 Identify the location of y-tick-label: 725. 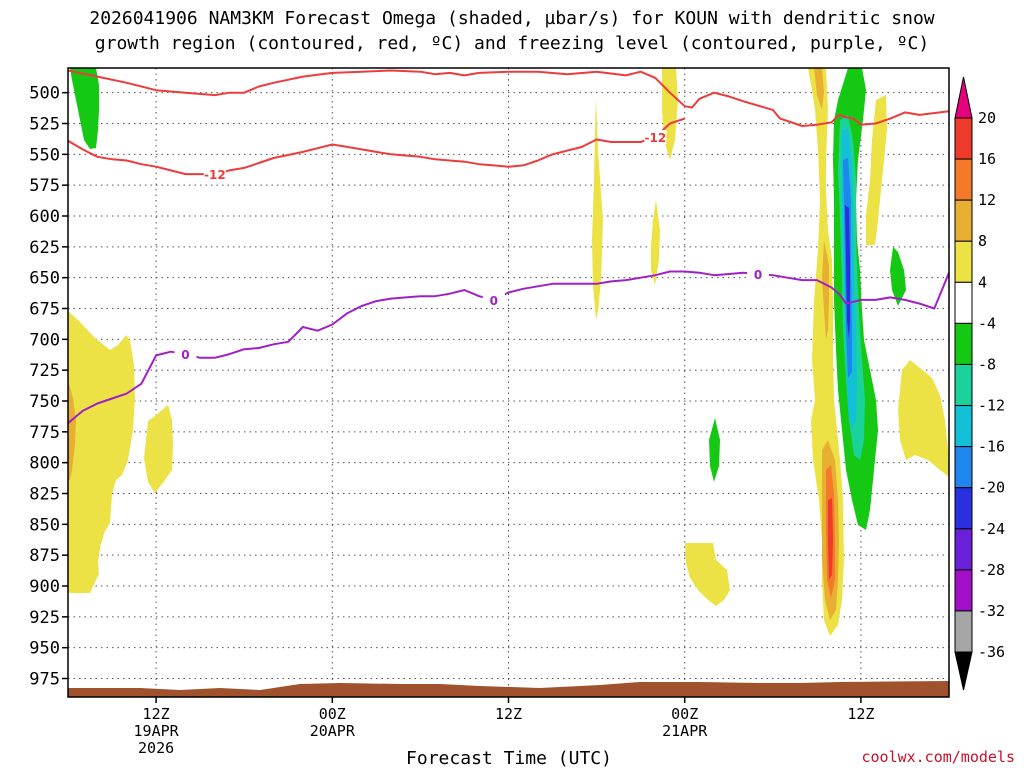
(44, 371).